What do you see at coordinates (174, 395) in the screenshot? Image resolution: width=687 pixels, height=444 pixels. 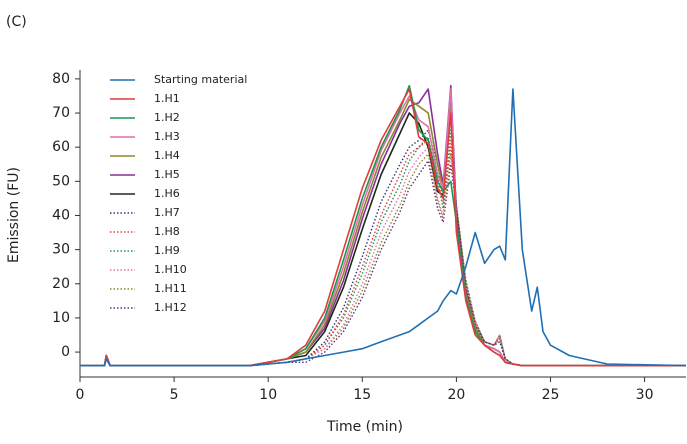 I see `x-tick-label: 5` at bounding box center [174, 395].